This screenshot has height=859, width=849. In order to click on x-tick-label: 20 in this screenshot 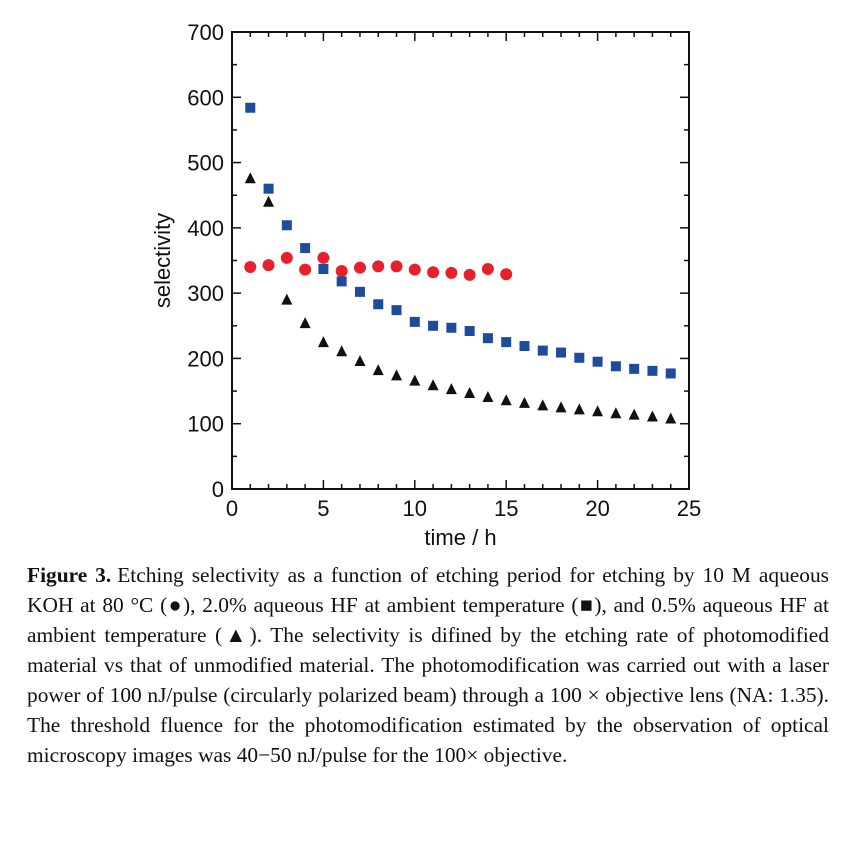, I will do `click(597, 508)`.